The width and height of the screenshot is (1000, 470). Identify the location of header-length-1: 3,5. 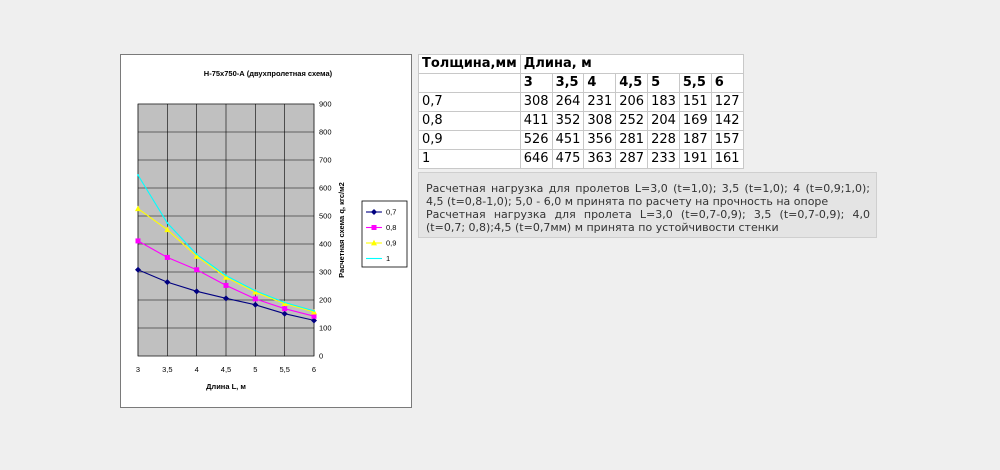
(568, 83).